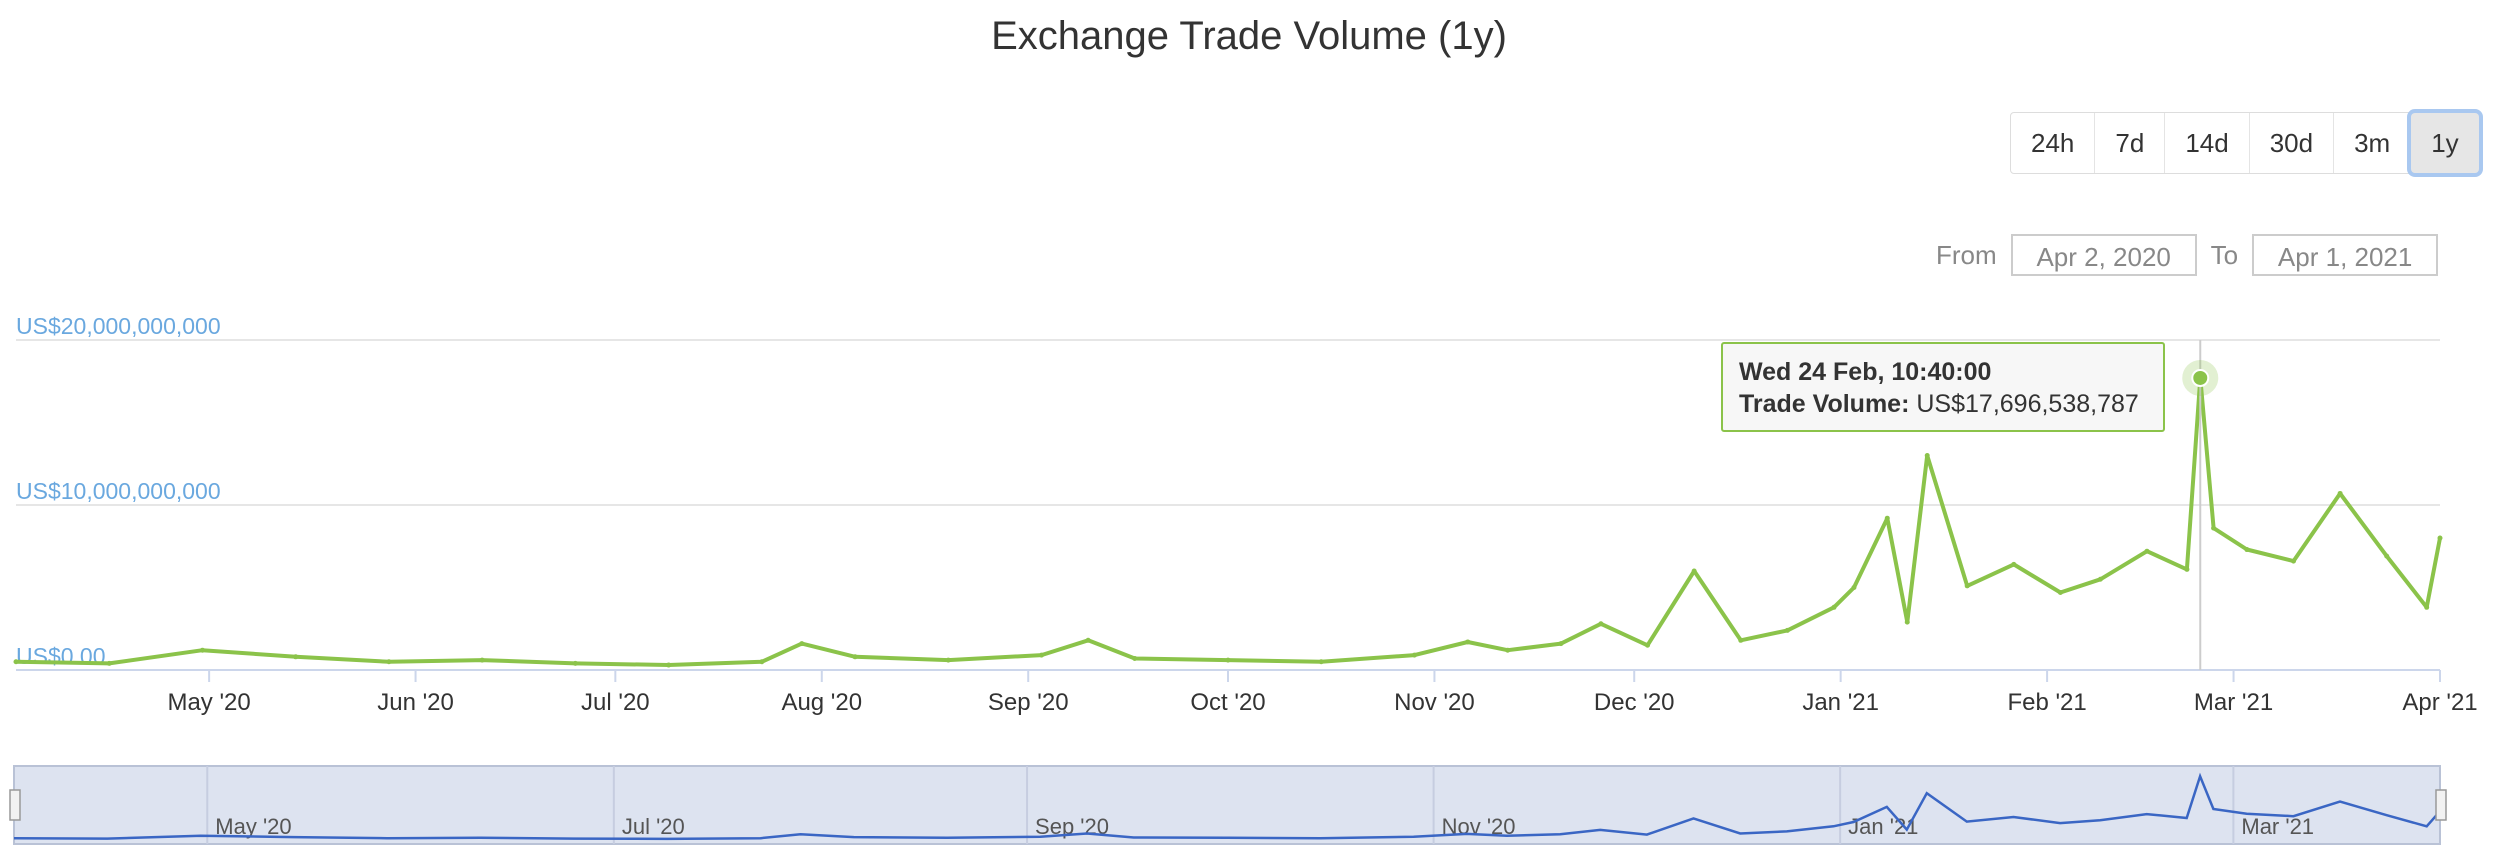 The width and height of the screenshot is (2498, 852). What do you see at coordinates (2345, 255) in the screenshot?
I see `to-date-input: Apr 1, 2021` at bounding box center [2345, 255].